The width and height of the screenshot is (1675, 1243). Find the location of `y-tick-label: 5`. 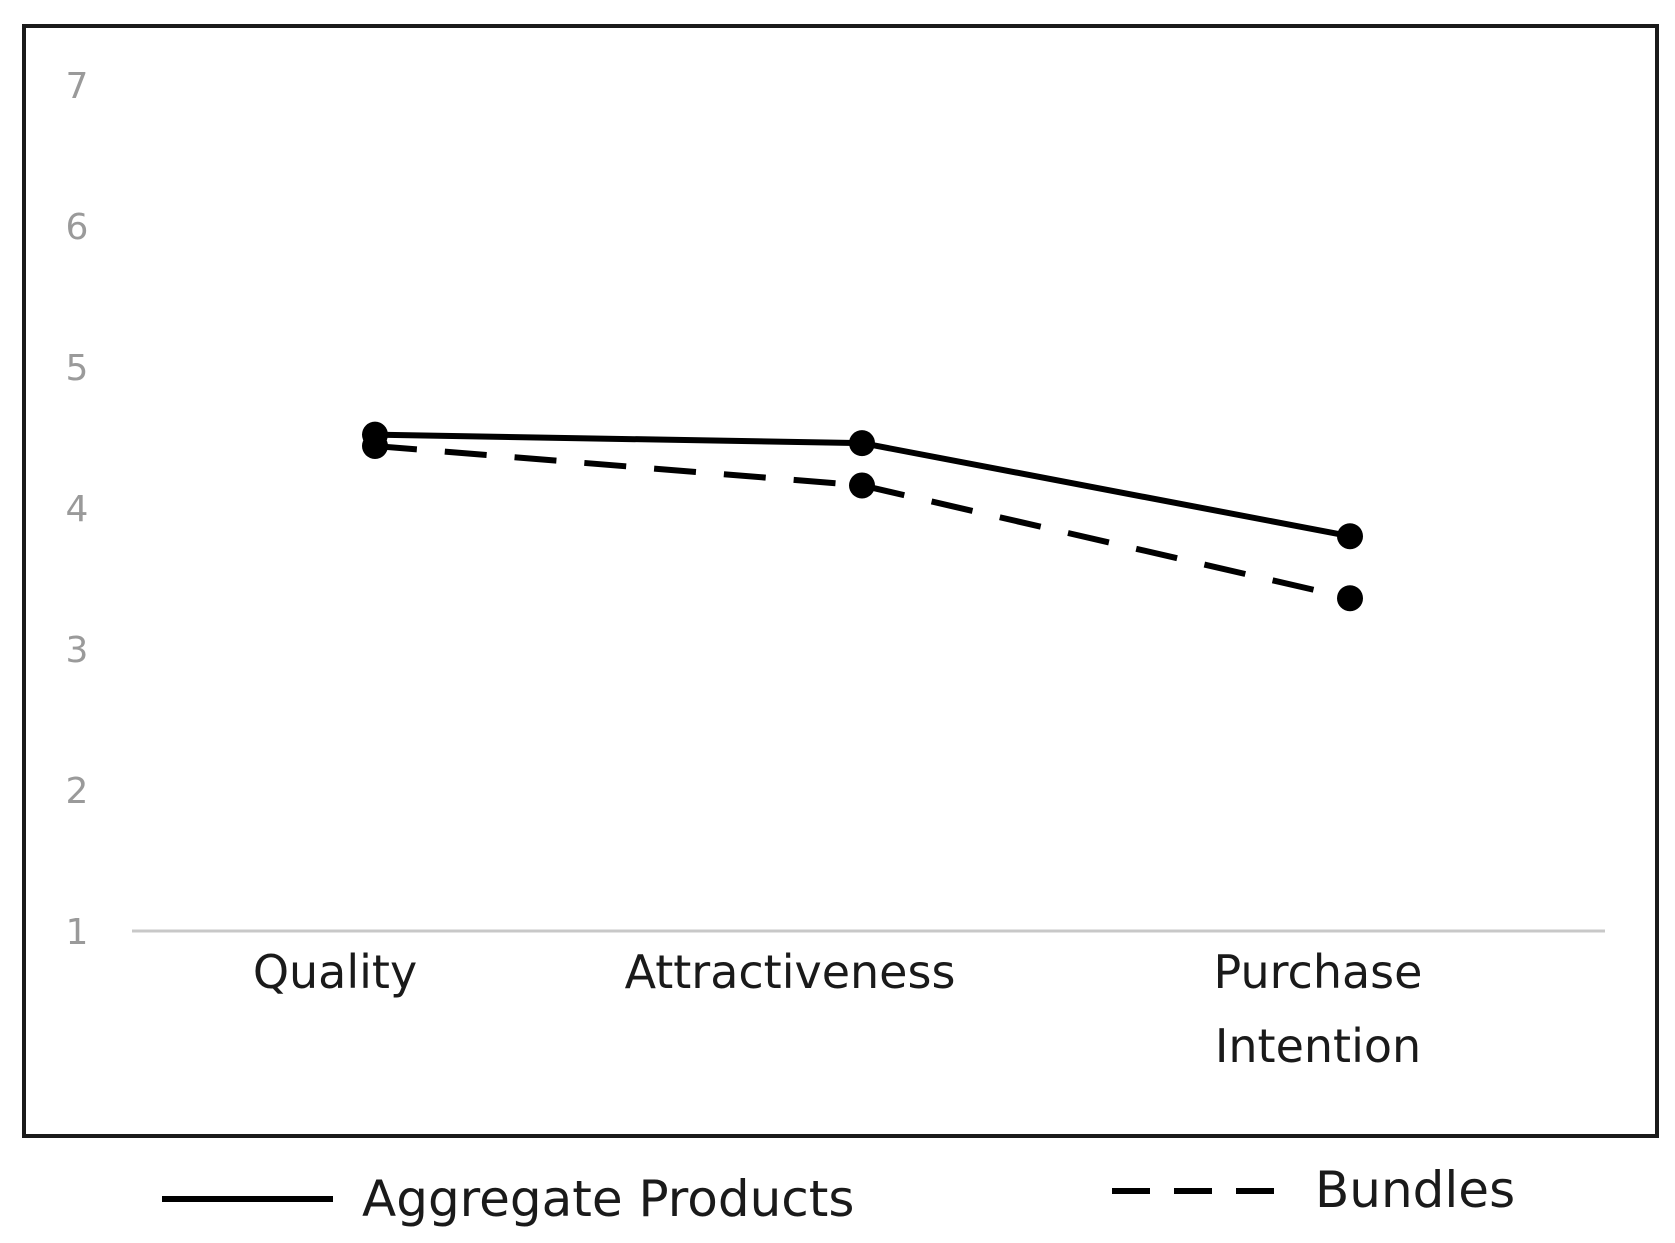

y-tick-label: 5 is located at coordinates (77, 368).